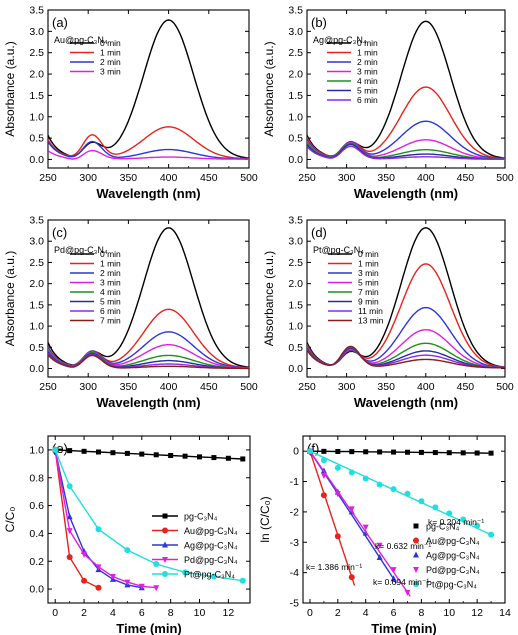 The height and width of the screenshot is (635, 518). What do you see at coordinates (113, 613) in the screenshot?
I see `x-tick-label: 4` at bounding box center [113, 613].